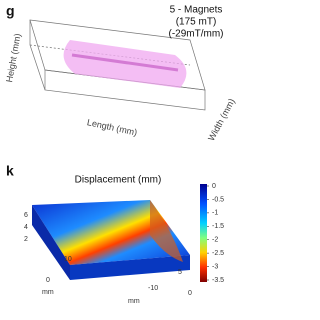  I want to click on colorbar-tick-label: -1.5, so click(218, 226).